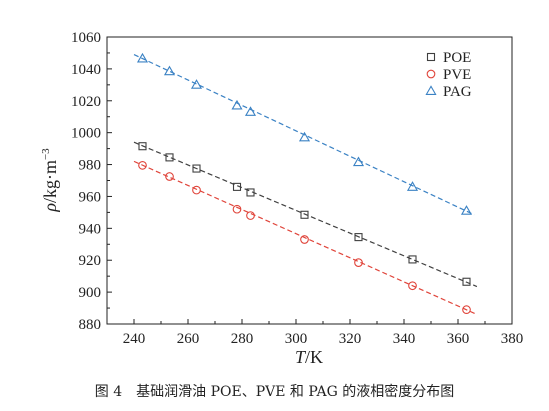 Image resolution: width=549 pixels, height=411 pixels. I want to click on legend-label-pag: PAG, so click(457, 92).